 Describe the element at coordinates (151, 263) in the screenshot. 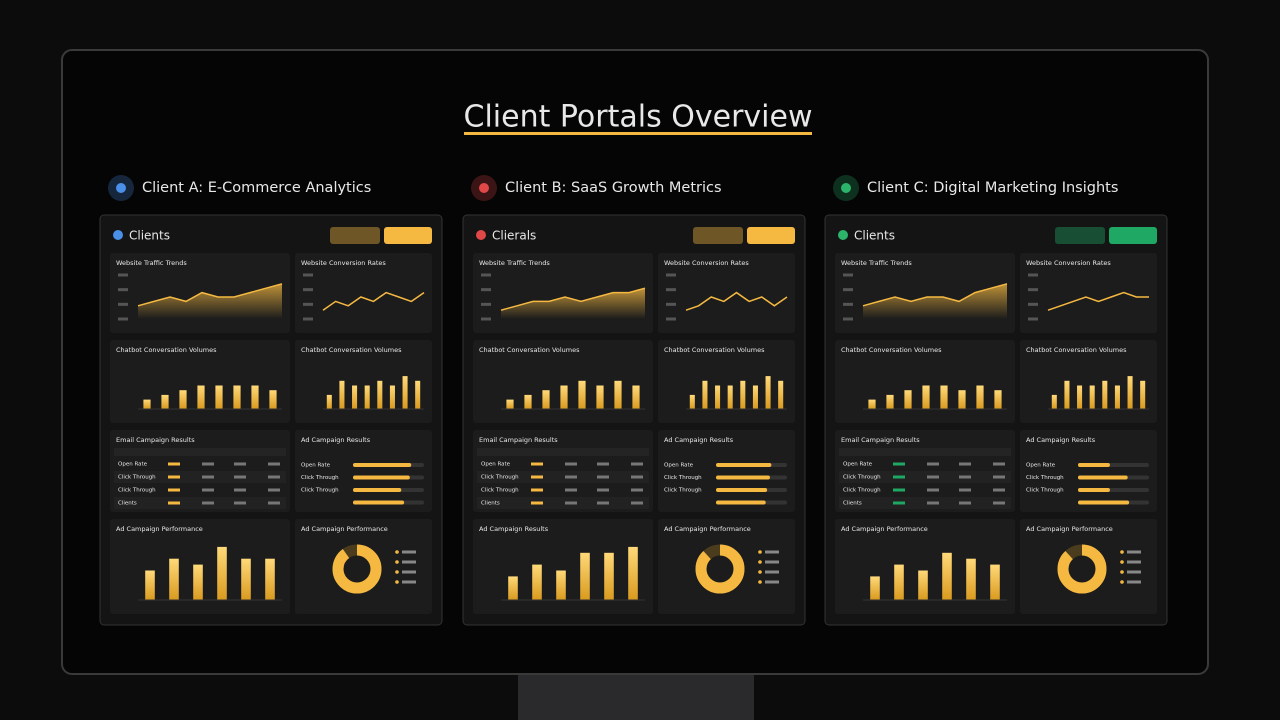

I see `card-title: Website Traffic Trends` at that location.